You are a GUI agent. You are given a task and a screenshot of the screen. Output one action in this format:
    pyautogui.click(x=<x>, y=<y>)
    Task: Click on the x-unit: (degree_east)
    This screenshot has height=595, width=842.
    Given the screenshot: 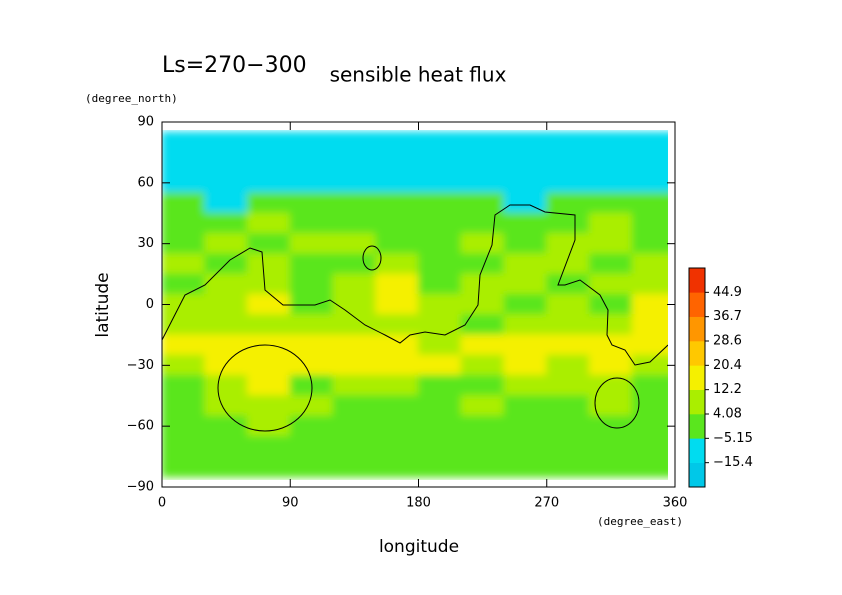 What is the action you would take?
    pyautogui.click(x=640, y=521)
    